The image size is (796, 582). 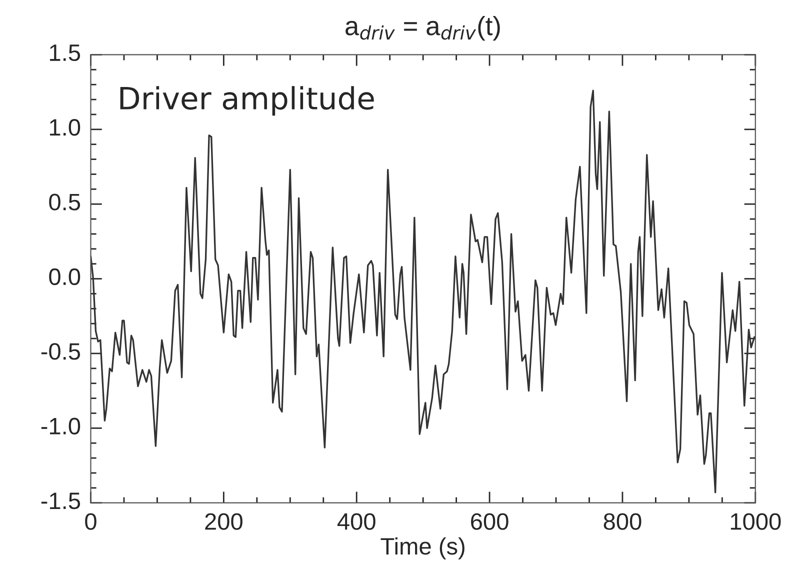 What do you see at coordinates (423, 28) in the screenshot?
I see `chart-title: a$_{driv}$ = a$_{driv}$(t)` at bounding box center [423, 28].